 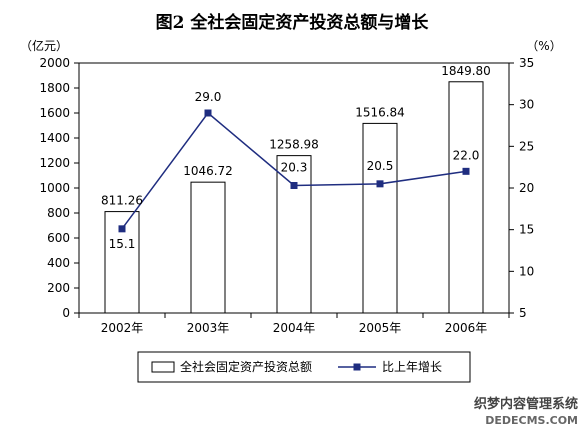 I want to click on chart-title: 图2 全社会固定资产投资总额与增长, so click(x=293, y=22).